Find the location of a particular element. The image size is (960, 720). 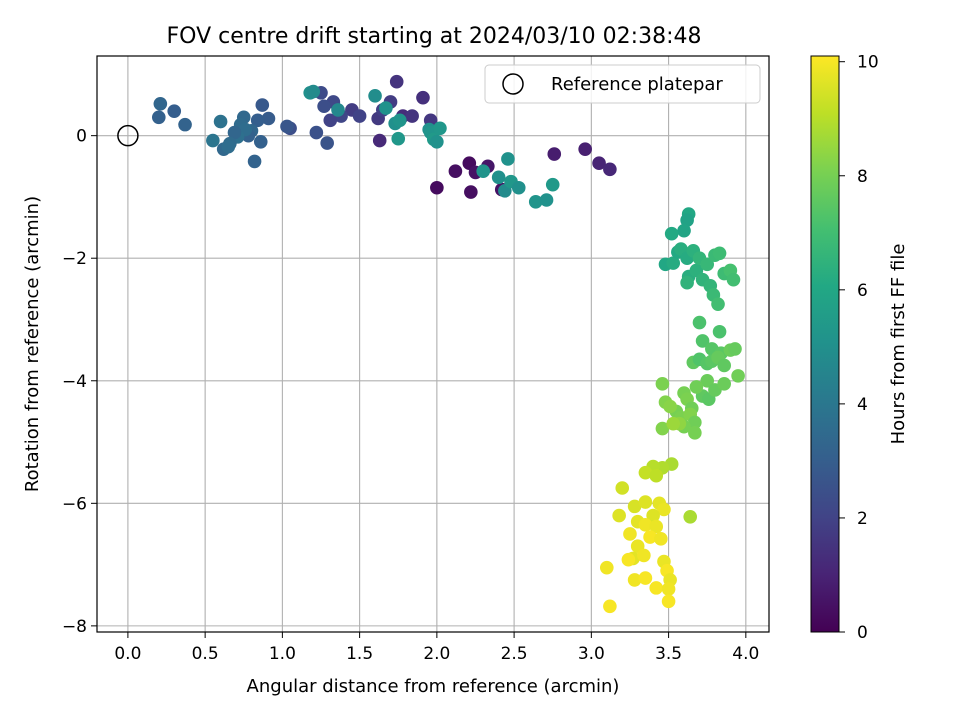

y-tick-label: 0 is located at coordinates (81, 137).